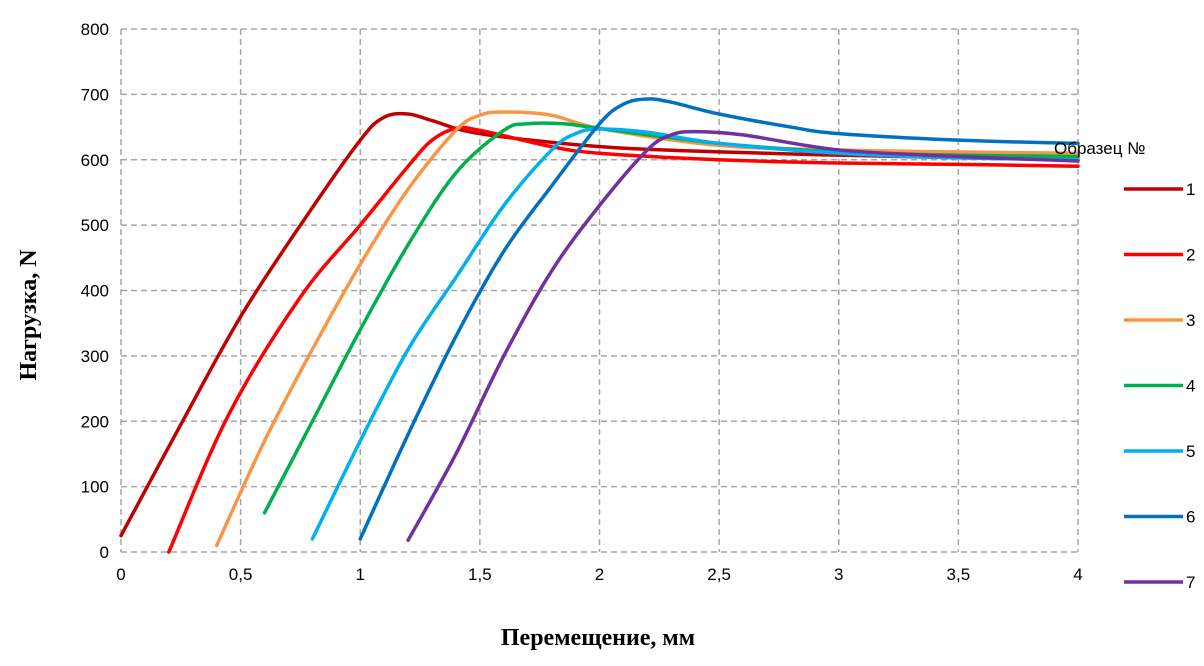 The height and width of the screenshot is (666, 1204). I want to click on x-tick-label: 2, so click(599, 574).